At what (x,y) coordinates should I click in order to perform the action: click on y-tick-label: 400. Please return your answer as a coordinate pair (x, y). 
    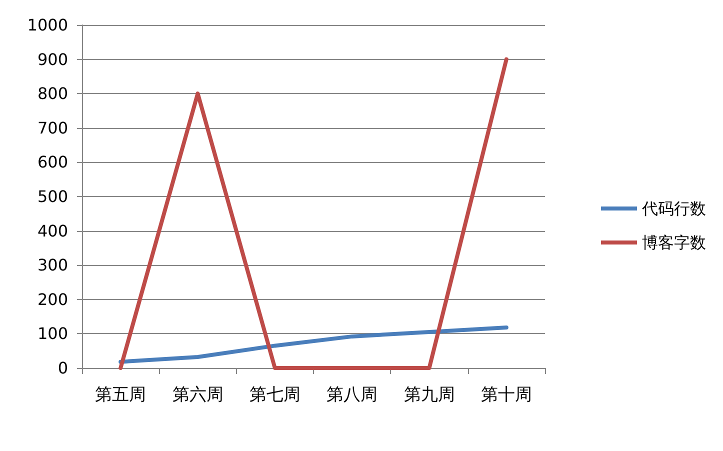
    Looking at the image, I should click on (52, 230).